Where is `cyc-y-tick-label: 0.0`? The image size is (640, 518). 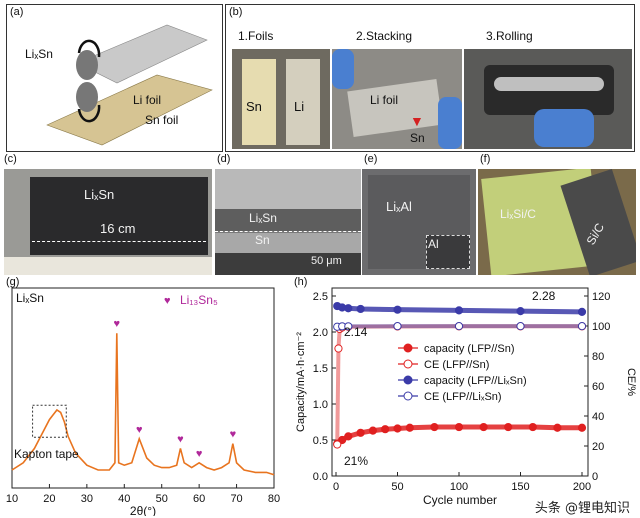 cyc-y-tick-label: 0.0 is located at coordinates (320, 477).